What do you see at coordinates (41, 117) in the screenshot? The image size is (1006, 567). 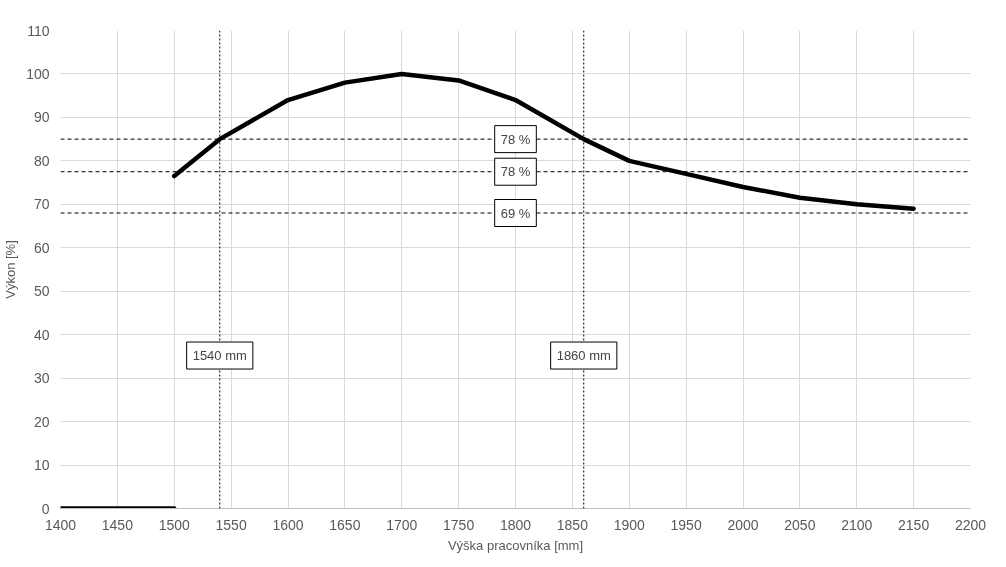 I see `y-tick-label: 90` at bounding box center [41, 117].